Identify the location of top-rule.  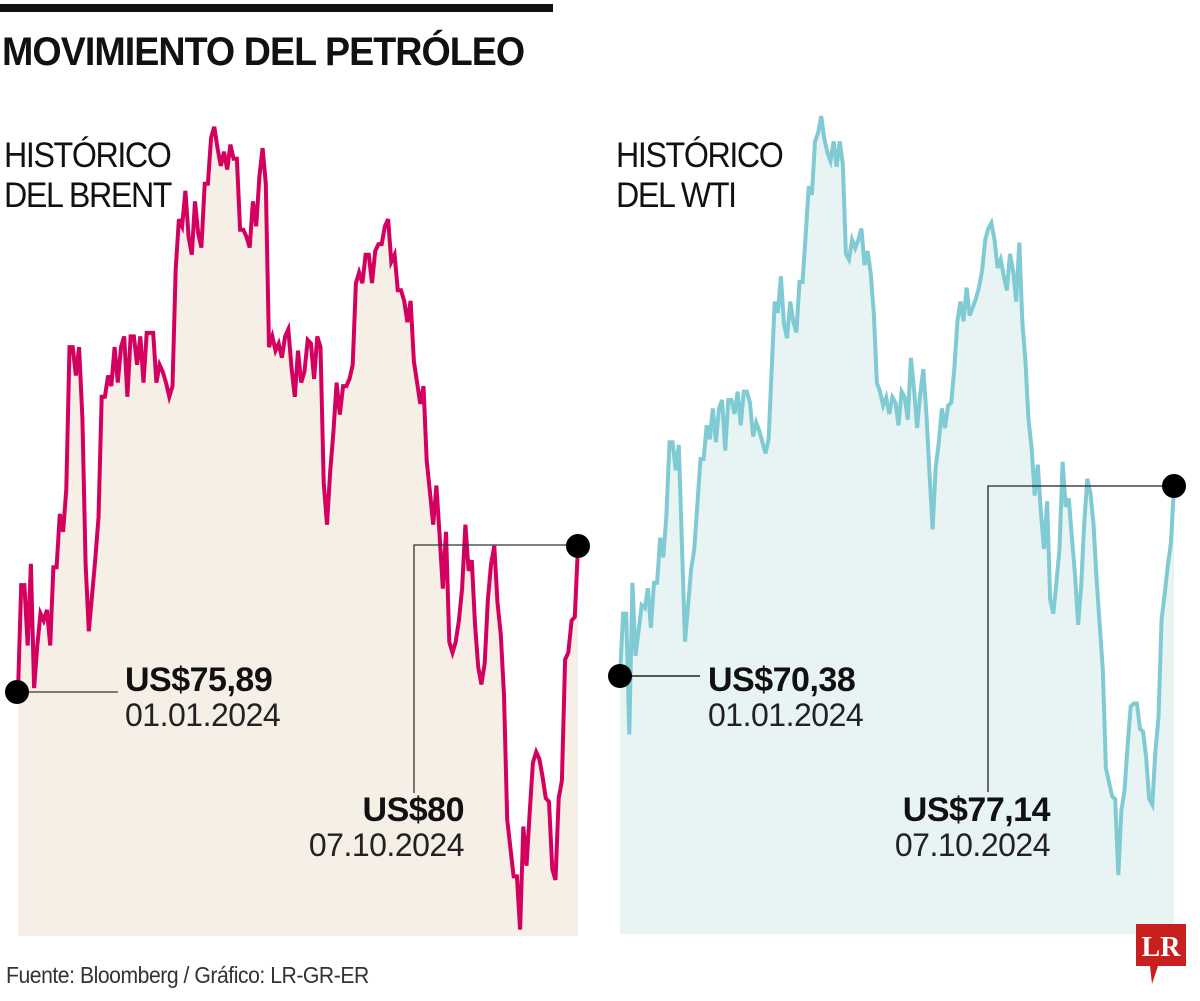
(276, 8).